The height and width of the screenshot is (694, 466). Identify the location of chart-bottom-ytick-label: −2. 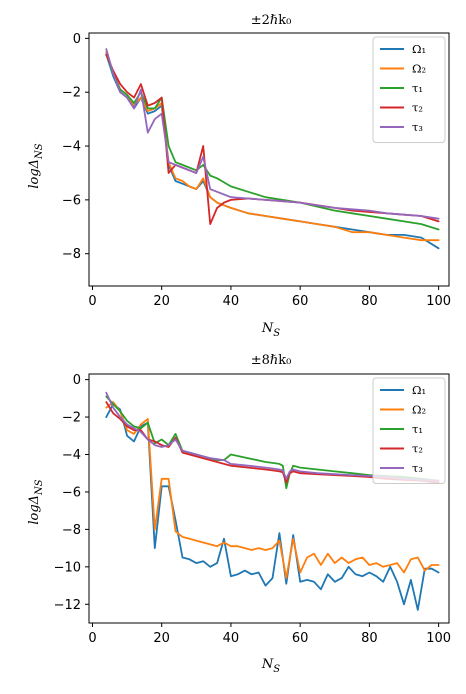
(71, 418).